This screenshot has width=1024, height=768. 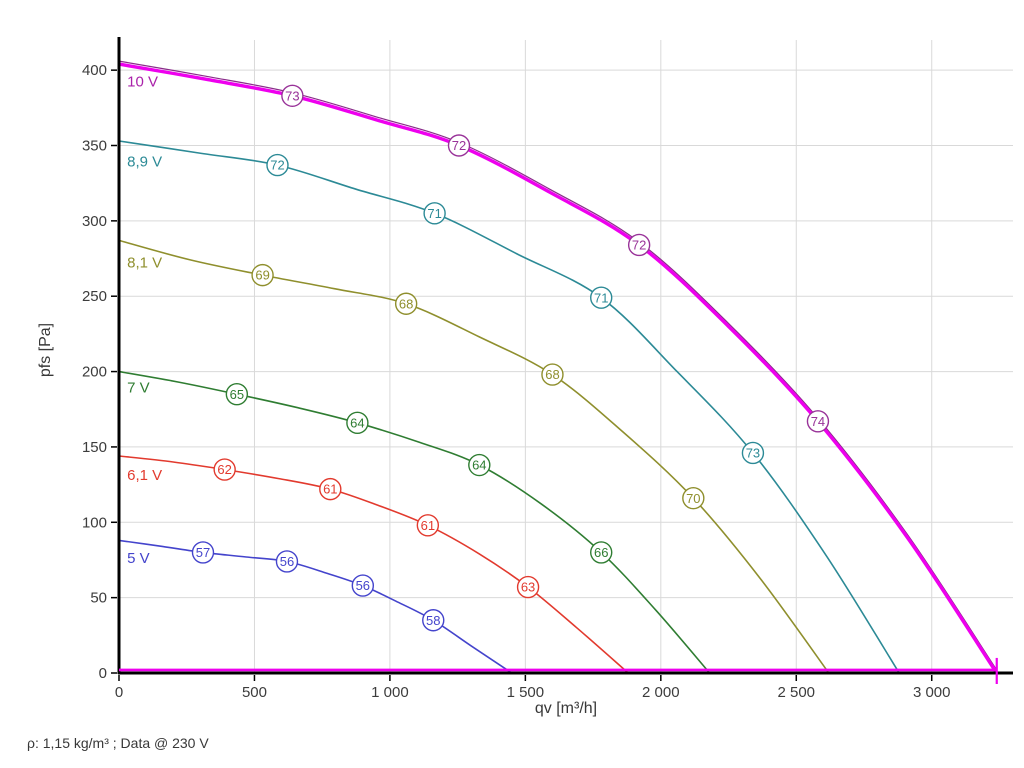 What do you see at coordinates (566, 708) in the screenshot?
I see `x-axis-title: qv [m³/h]` at bounding box center [566, 708].